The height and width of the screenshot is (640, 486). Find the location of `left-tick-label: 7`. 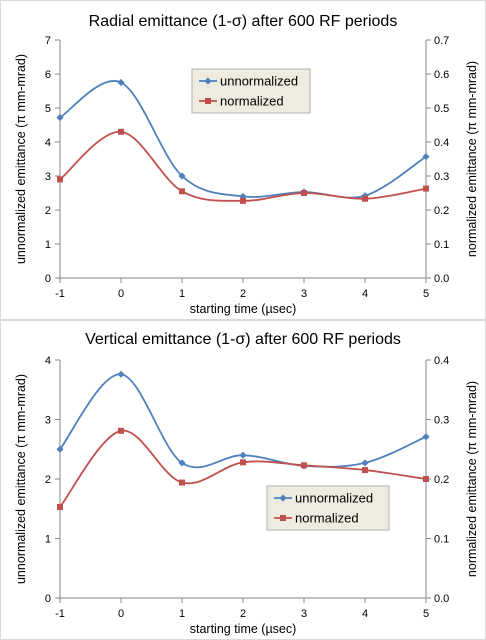

left-tick-label: 7 is located at coordinates (48, 41).